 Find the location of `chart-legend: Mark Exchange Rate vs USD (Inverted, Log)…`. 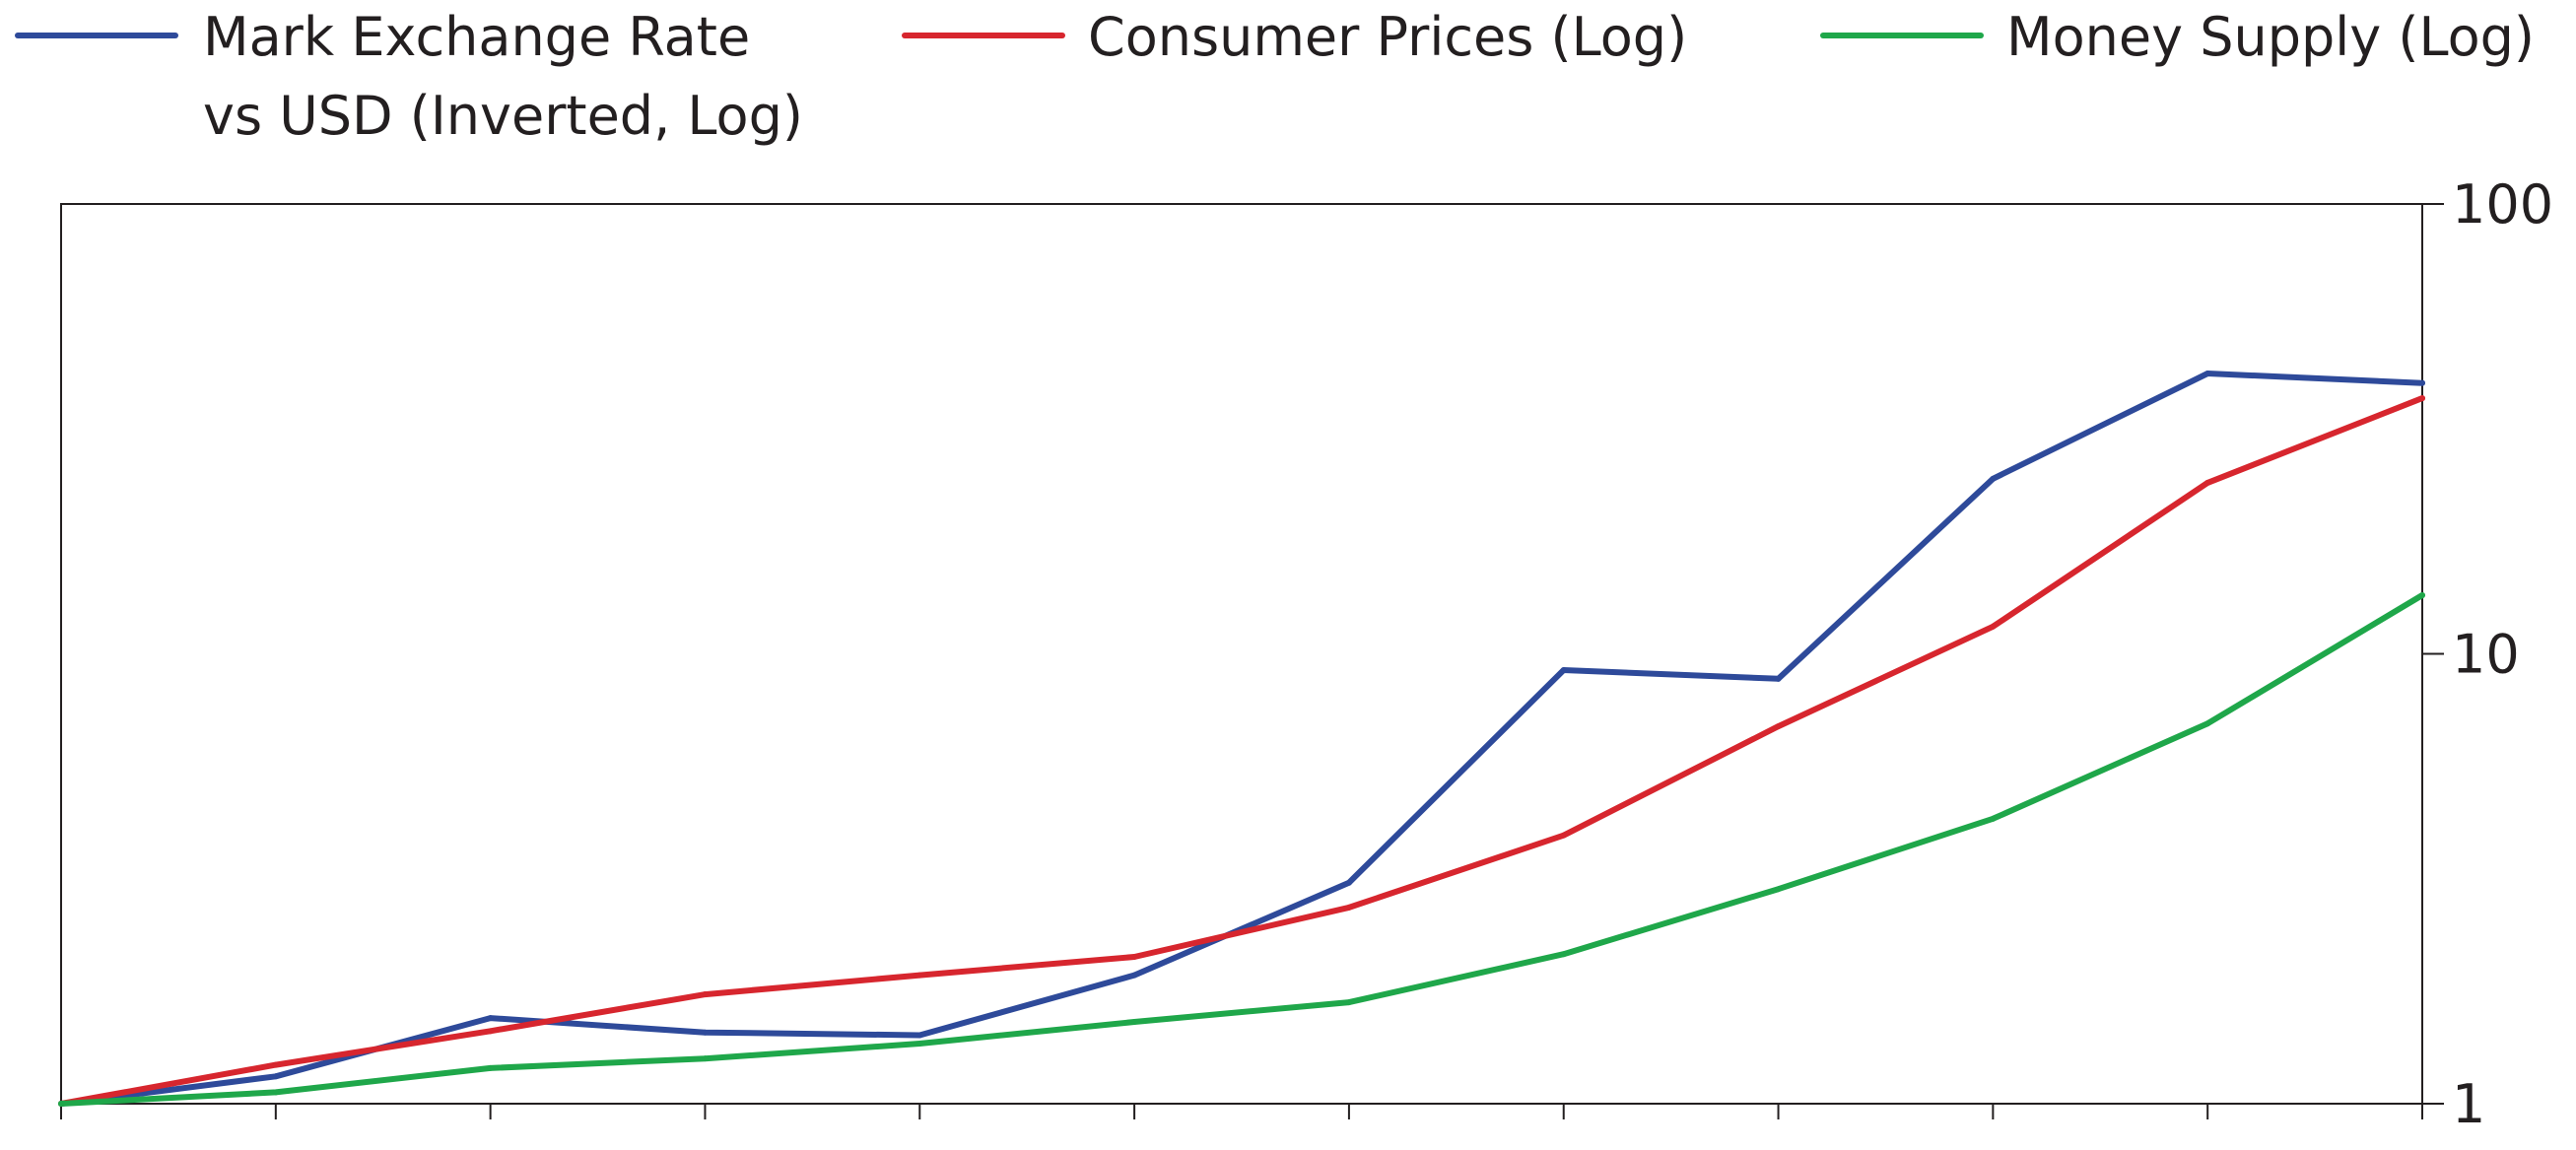

chart-legend: Mark Exchange Rate vs USD (Inverted, Log)… is located at coordinates (1275, 76).